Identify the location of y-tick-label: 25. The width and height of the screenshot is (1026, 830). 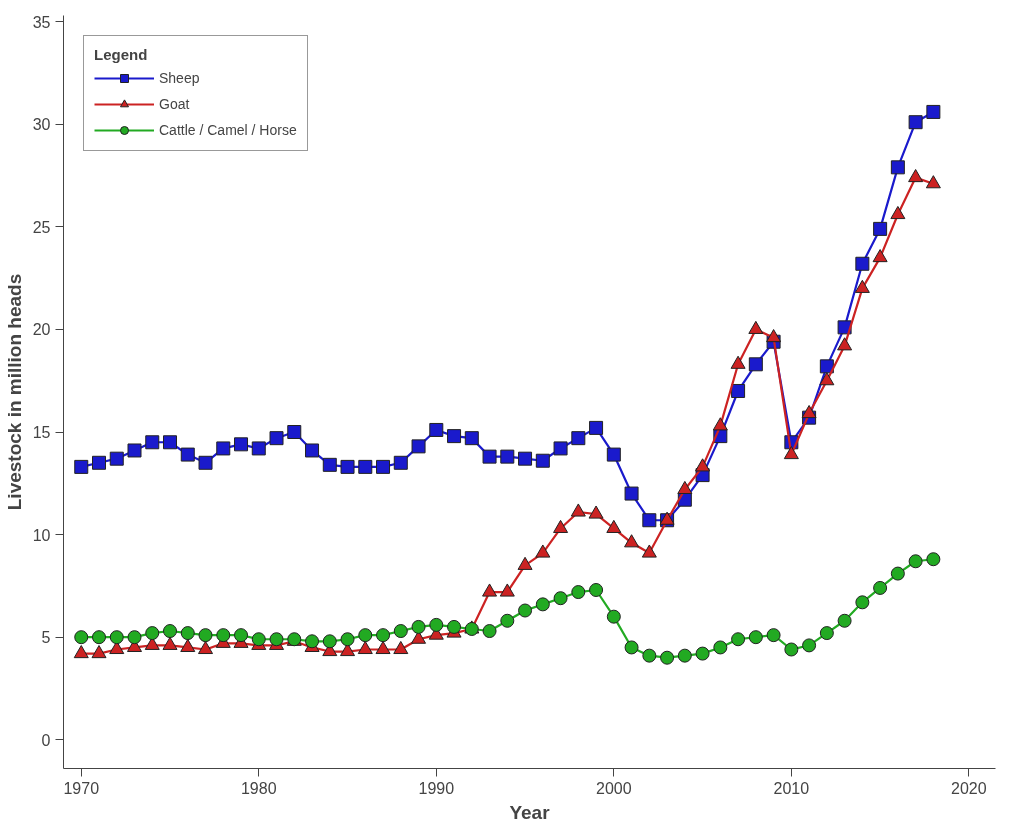
(41, 227).